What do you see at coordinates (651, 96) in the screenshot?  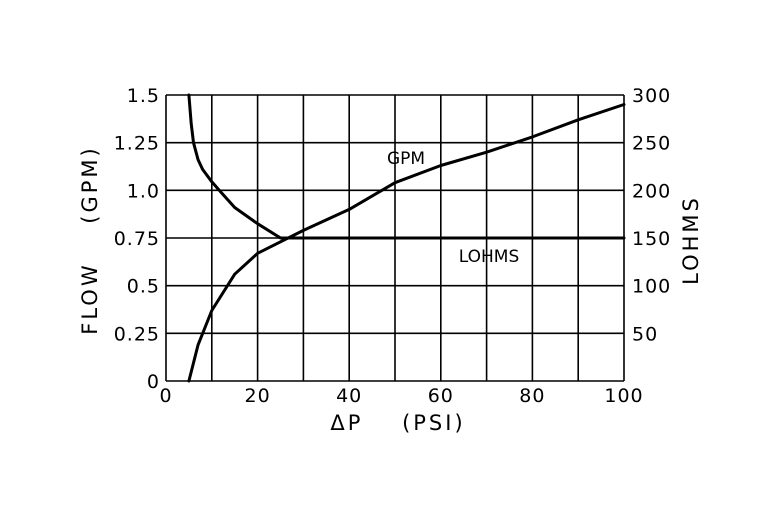 I see `y-right-tick-label: 300` at bounding box center [651, 96].